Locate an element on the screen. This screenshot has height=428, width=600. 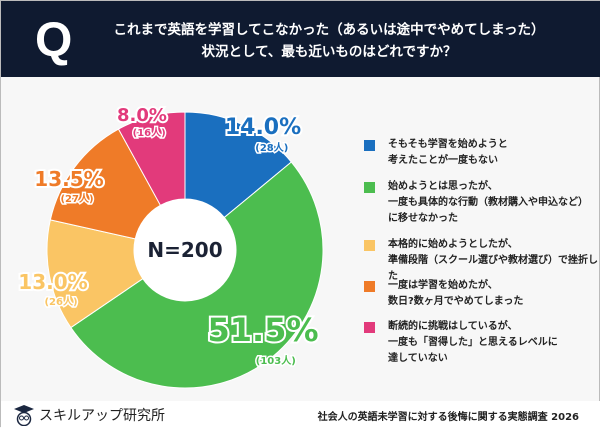
footer: スキルアップ研究所 社会人の英語未学習に対する後悔に関する実態調査 2026 is located at coordinates (300, 414).